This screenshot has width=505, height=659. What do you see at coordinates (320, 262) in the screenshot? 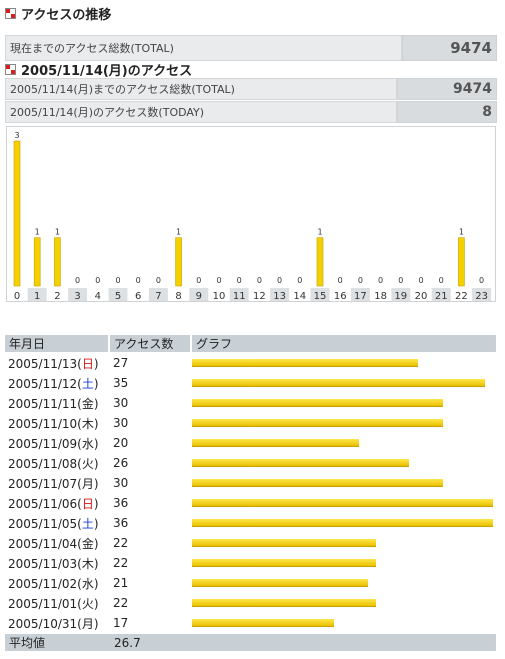
I see `hour-bar` at bounding box center [320, 262].